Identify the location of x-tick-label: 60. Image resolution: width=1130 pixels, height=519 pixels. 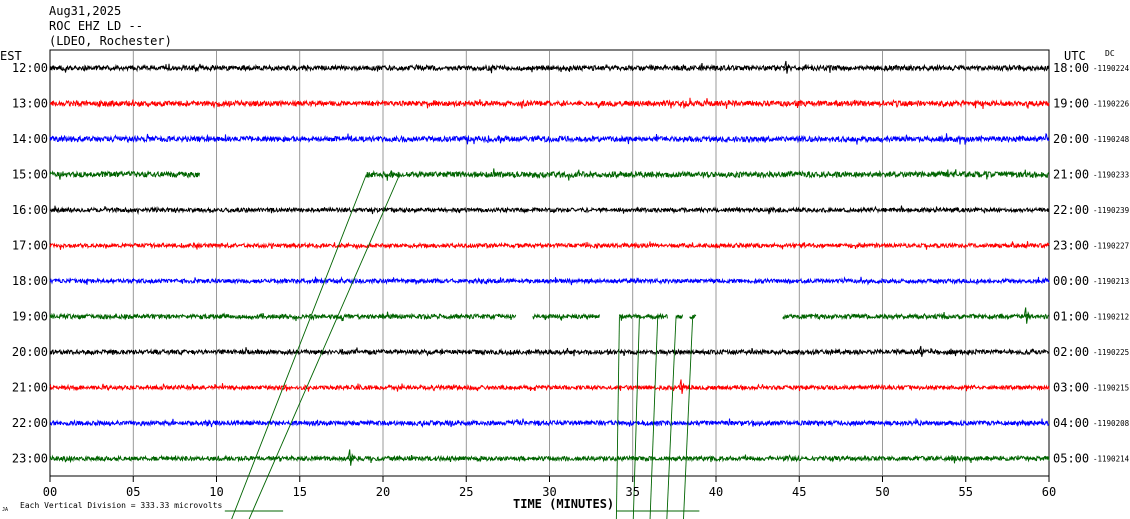
(1049, 492).